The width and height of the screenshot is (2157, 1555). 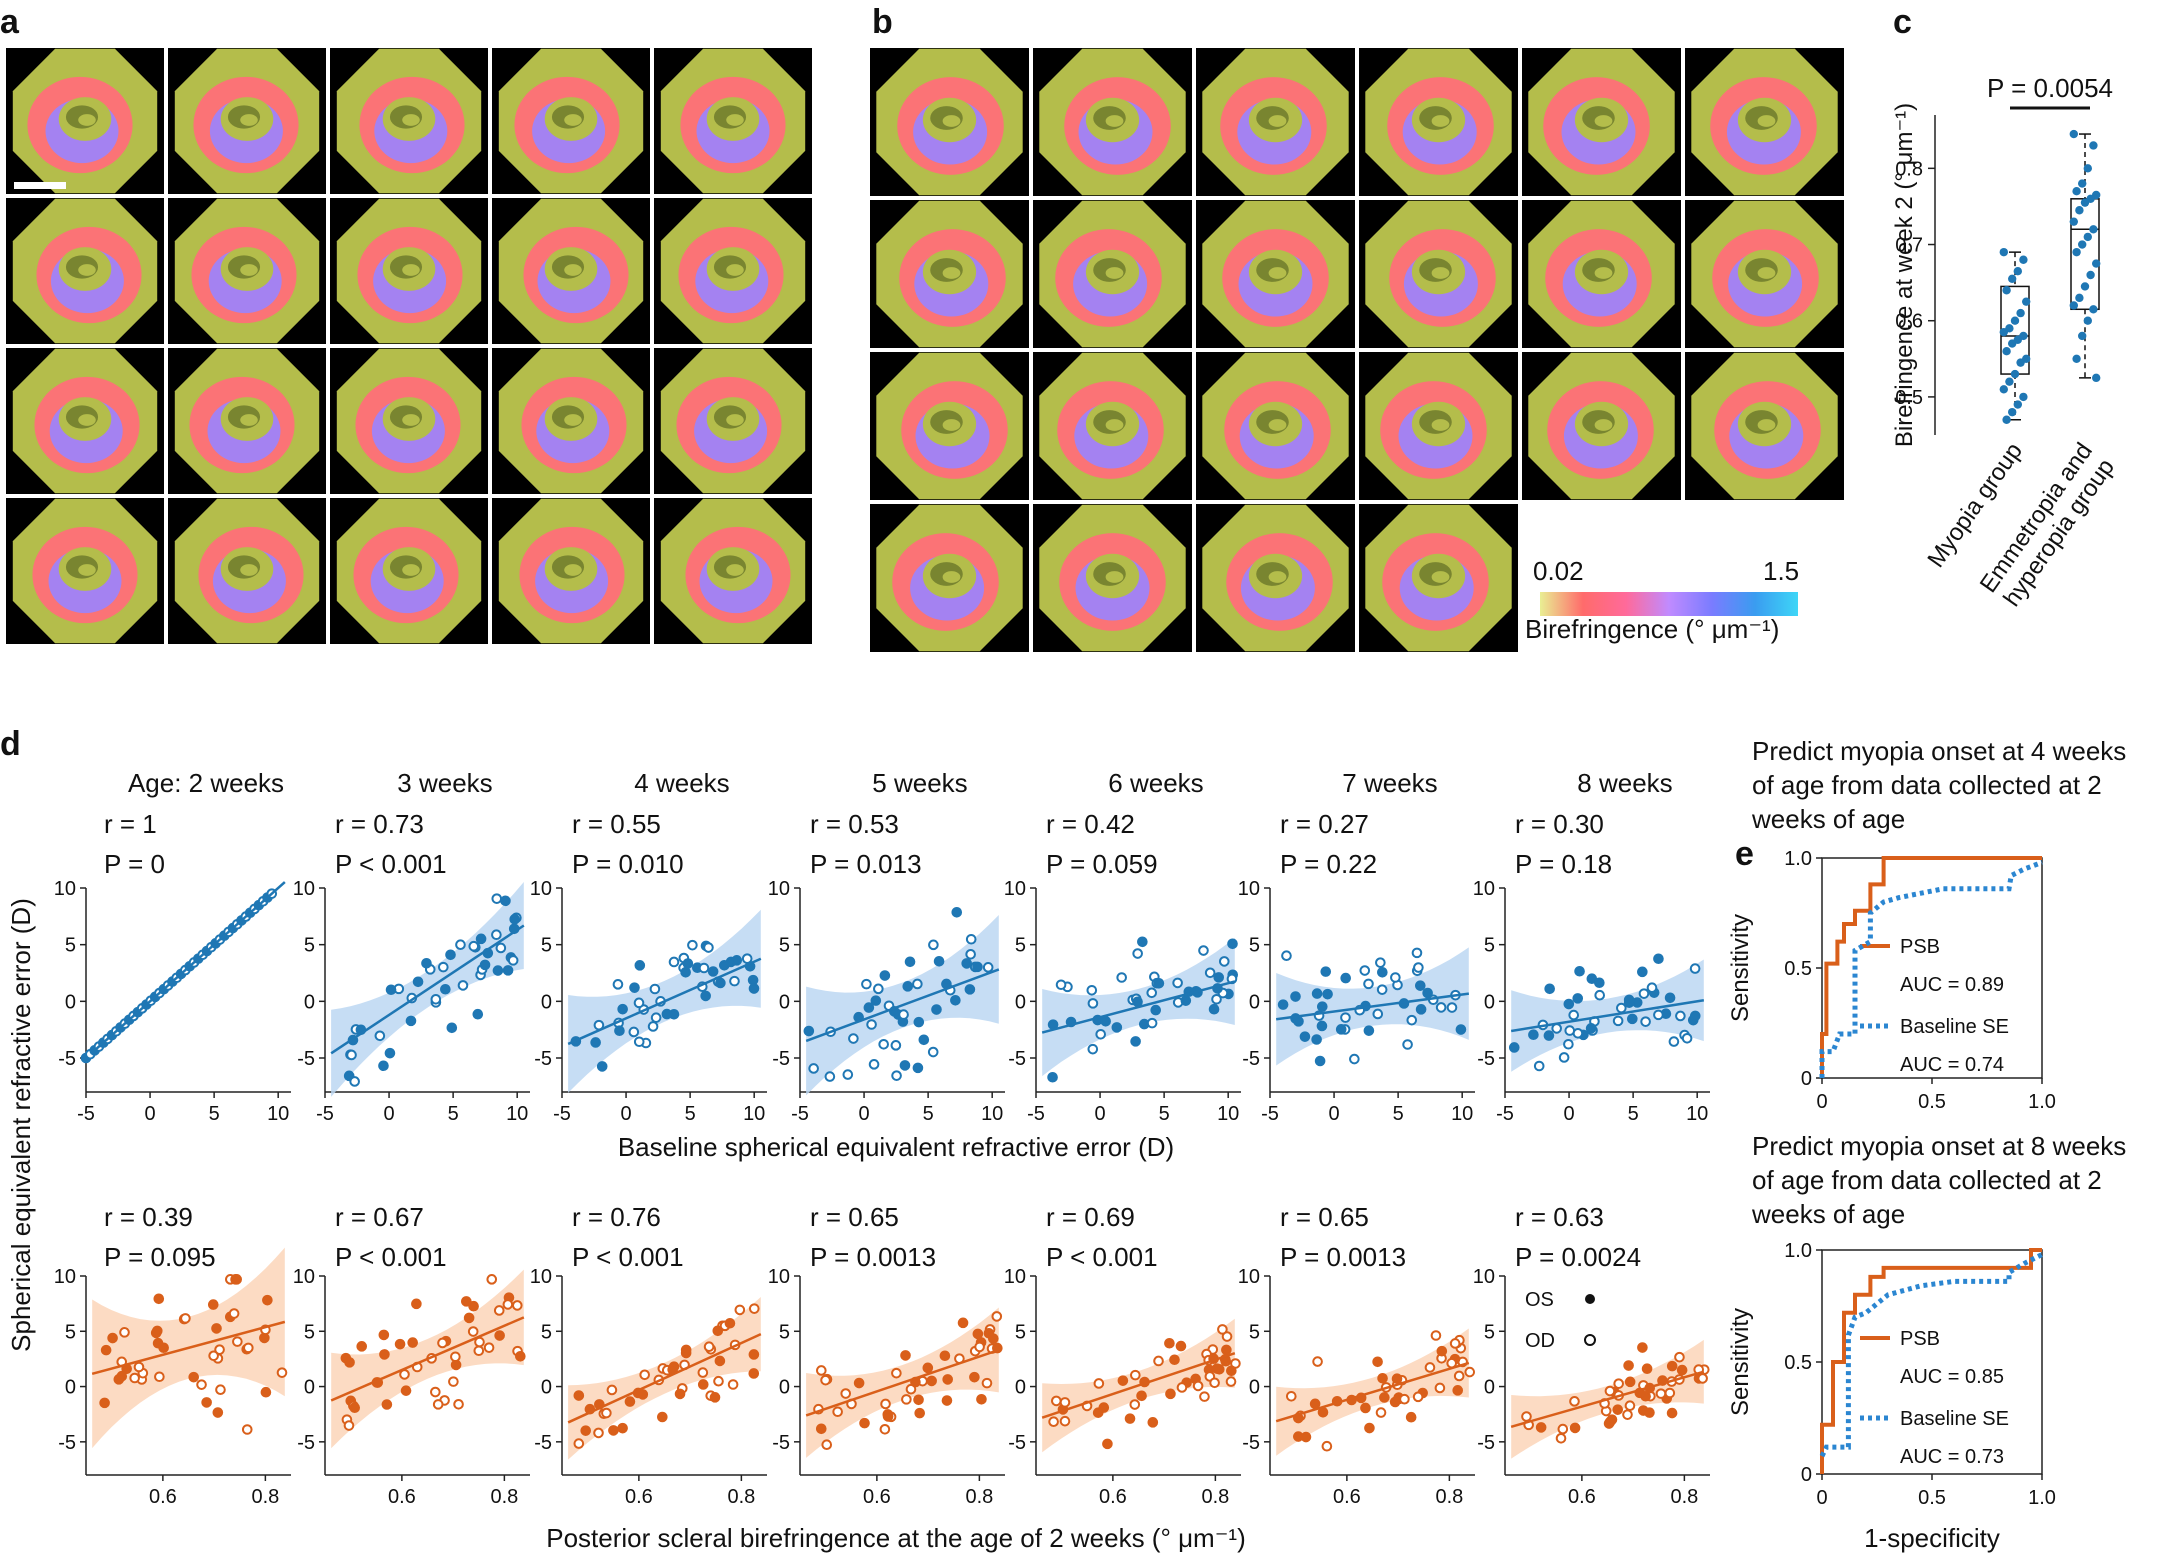 What do you see at coordinates (2042, 1498) in the screenshot?
I see `x-tick-label: 1.0` at bounding box center [2042, 1498].